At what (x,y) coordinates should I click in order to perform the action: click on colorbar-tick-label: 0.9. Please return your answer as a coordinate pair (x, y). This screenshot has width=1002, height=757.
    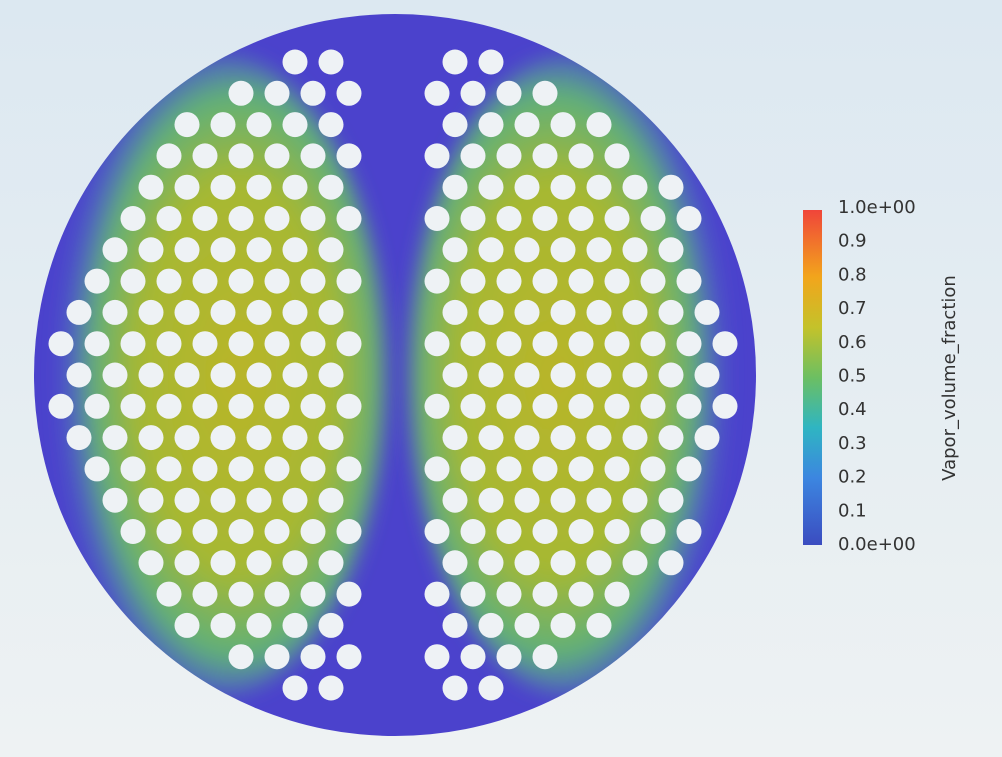
    Looking at the image, I should click on (852, 241).